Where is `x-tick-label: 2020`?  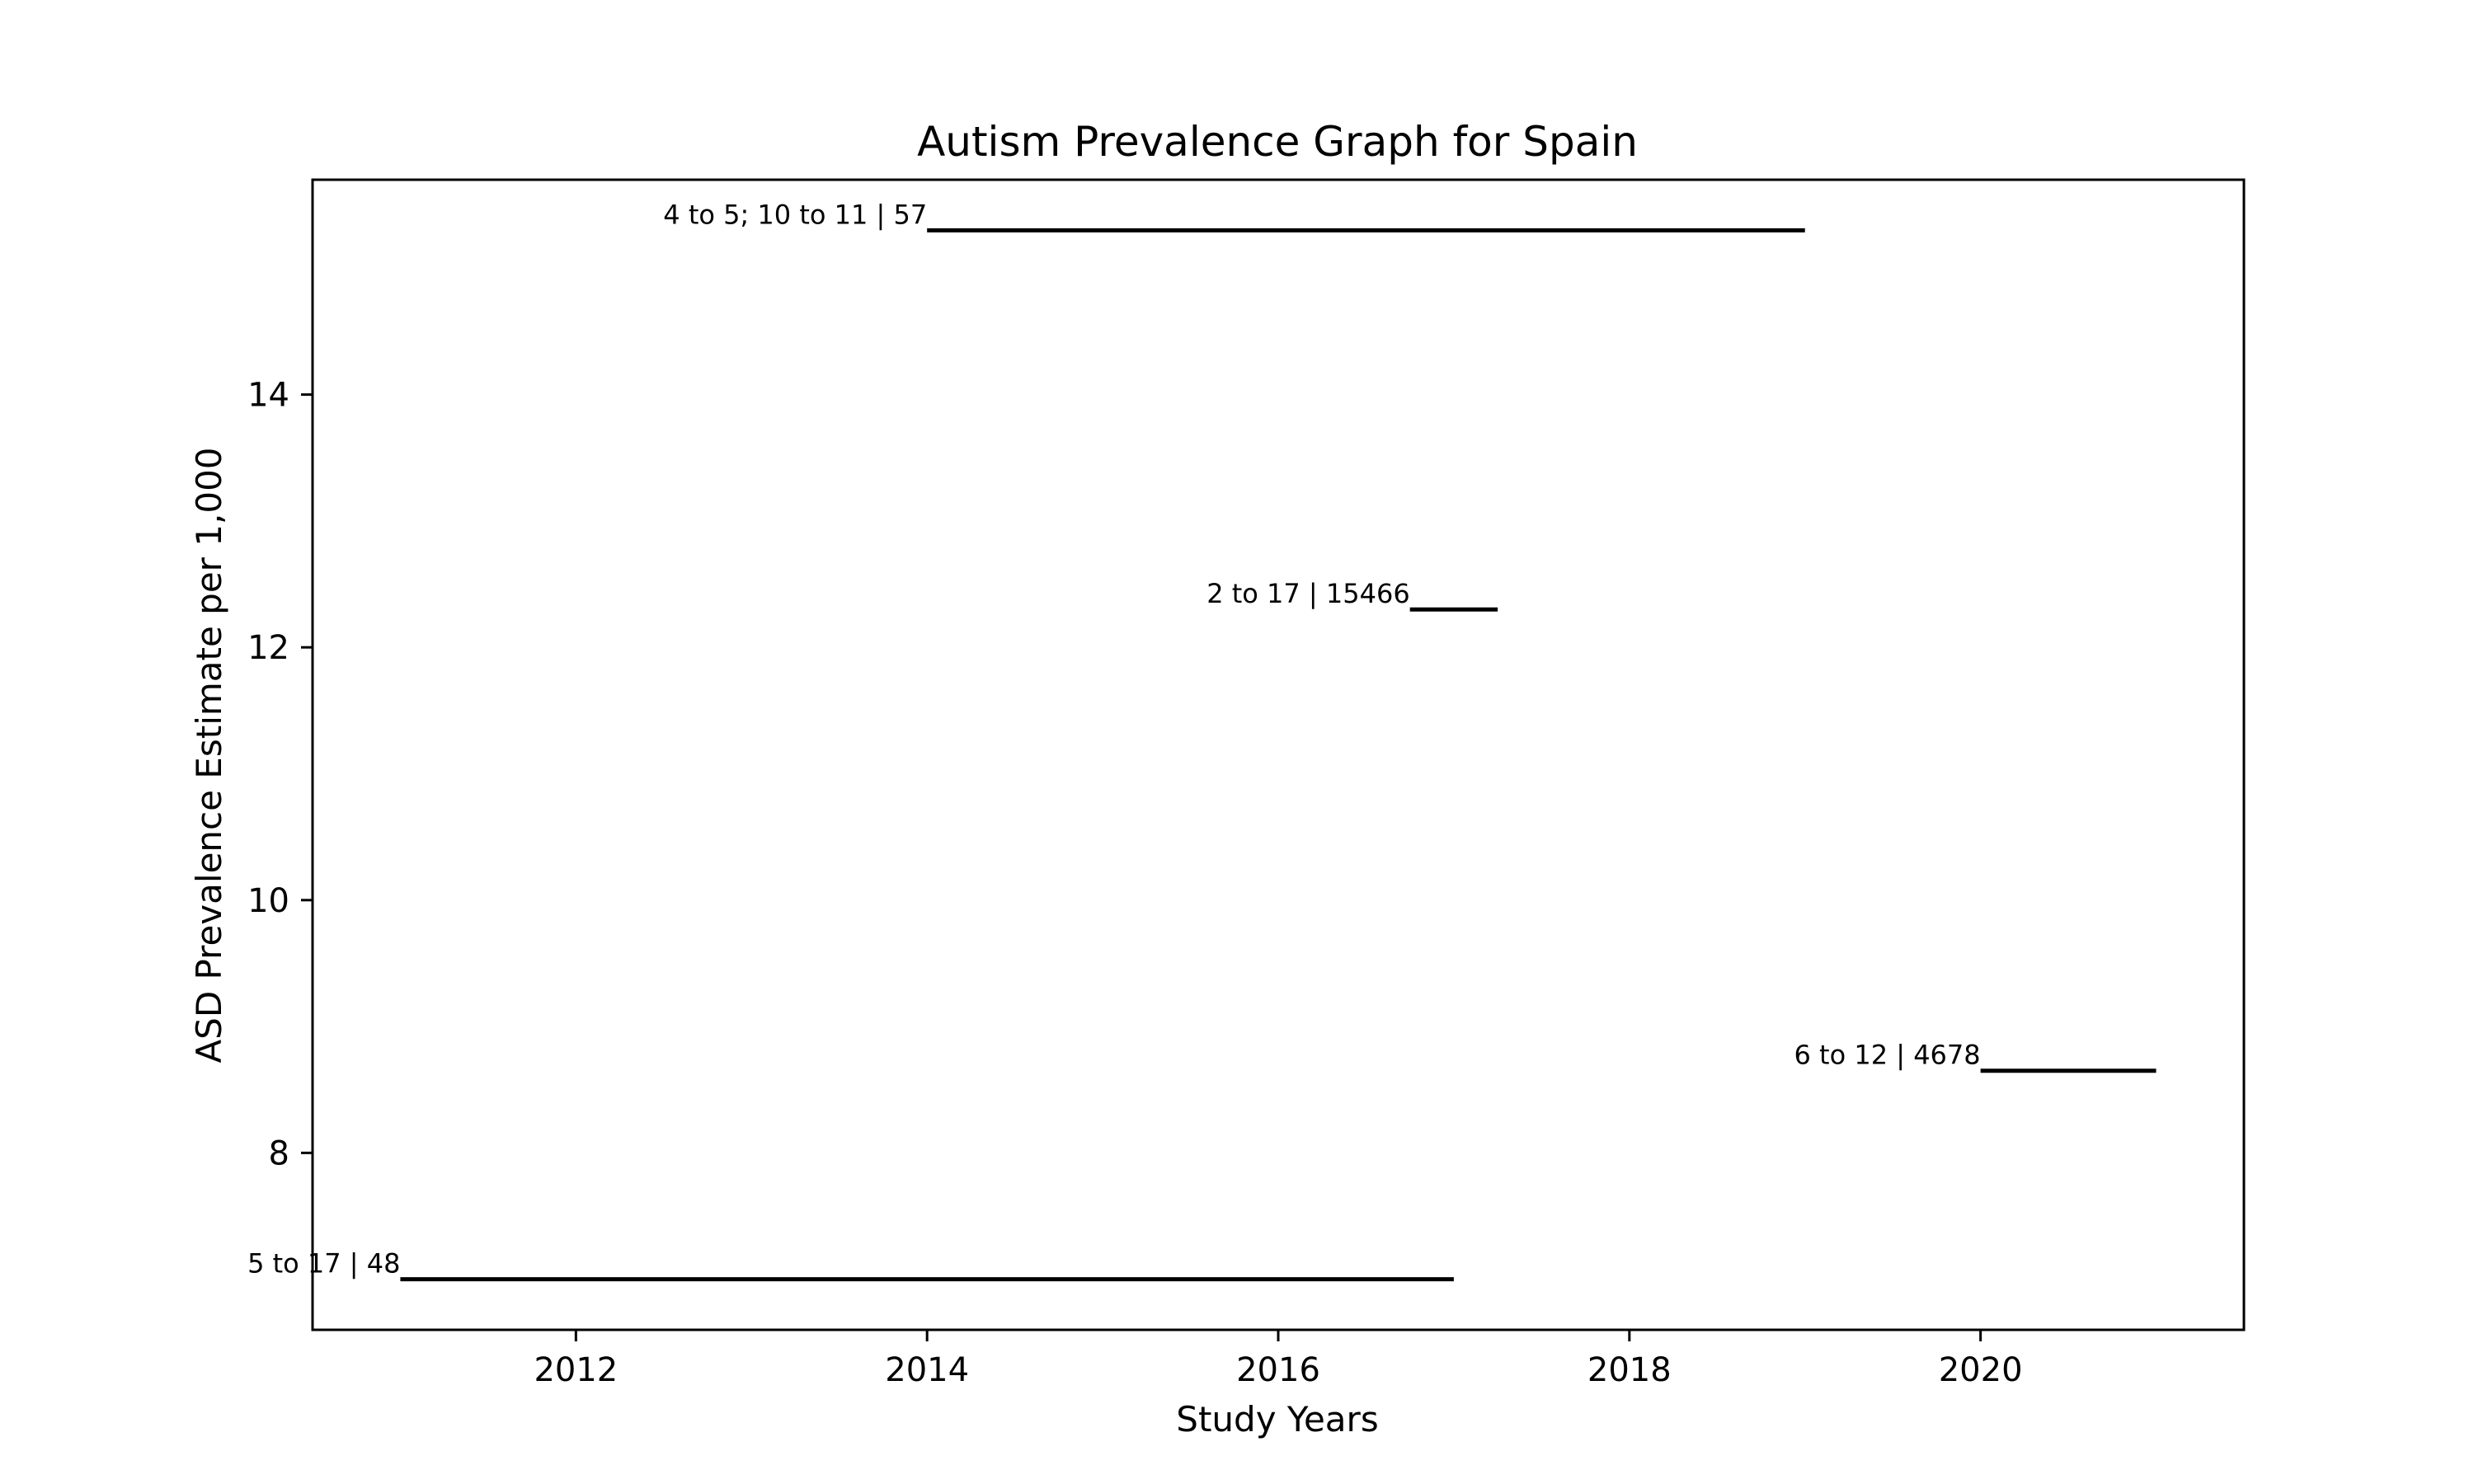 x-tick-label: 2020 is located at coordinates (1981, 1370).